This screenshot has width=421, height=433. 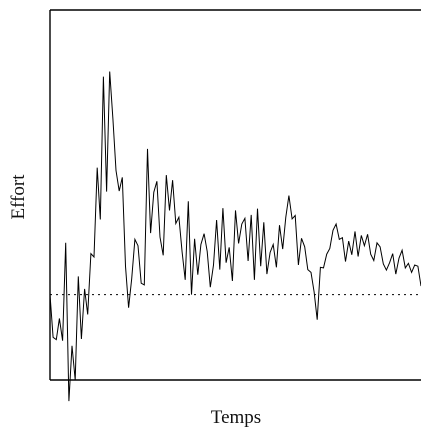 What do you see at coordinates (18, 197) in the screenshot?
I see `y-axis-label: Effort` at bounding box center [18, 197].